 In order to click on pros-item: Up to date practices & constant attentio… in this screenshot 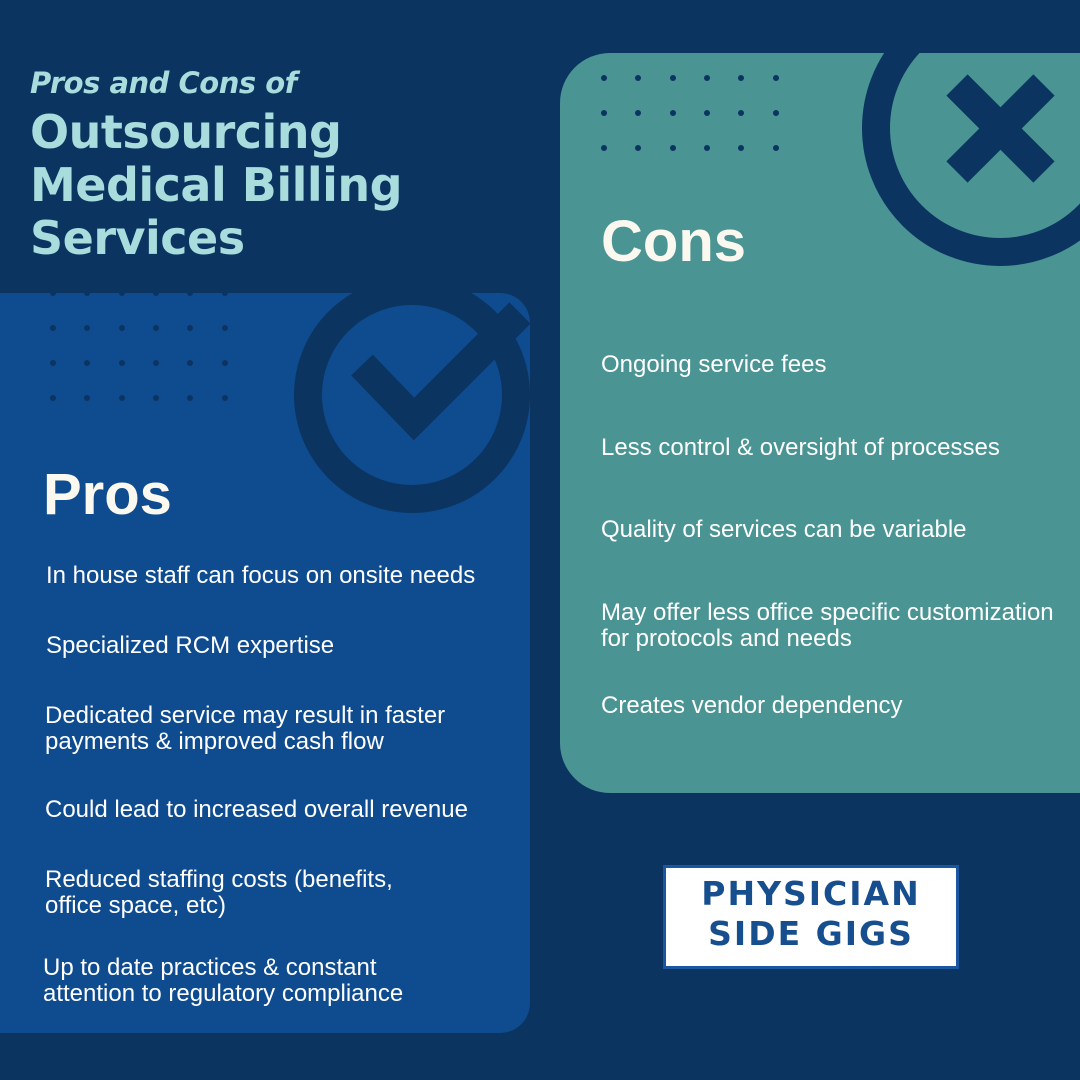, I will do `click(223, 980)`.